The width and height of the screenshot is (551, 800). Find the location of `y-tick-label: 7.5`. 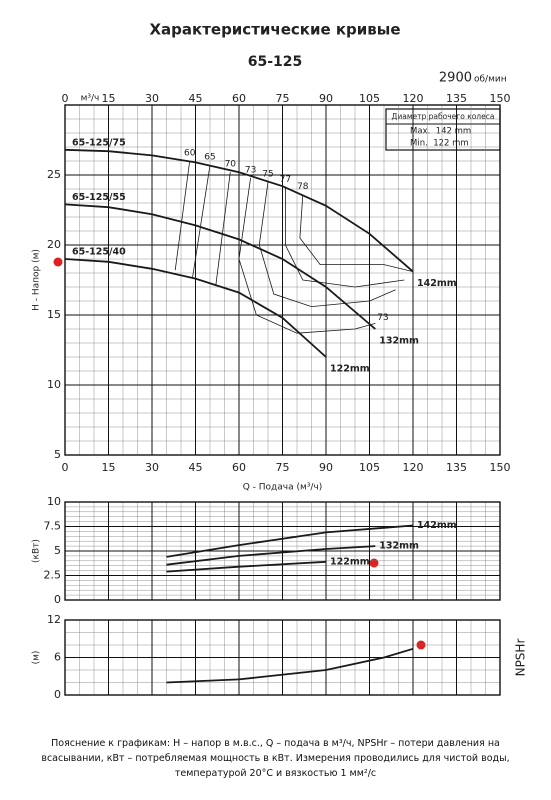

y-tick-label: 7.5 is located at coordinates (53, 526).